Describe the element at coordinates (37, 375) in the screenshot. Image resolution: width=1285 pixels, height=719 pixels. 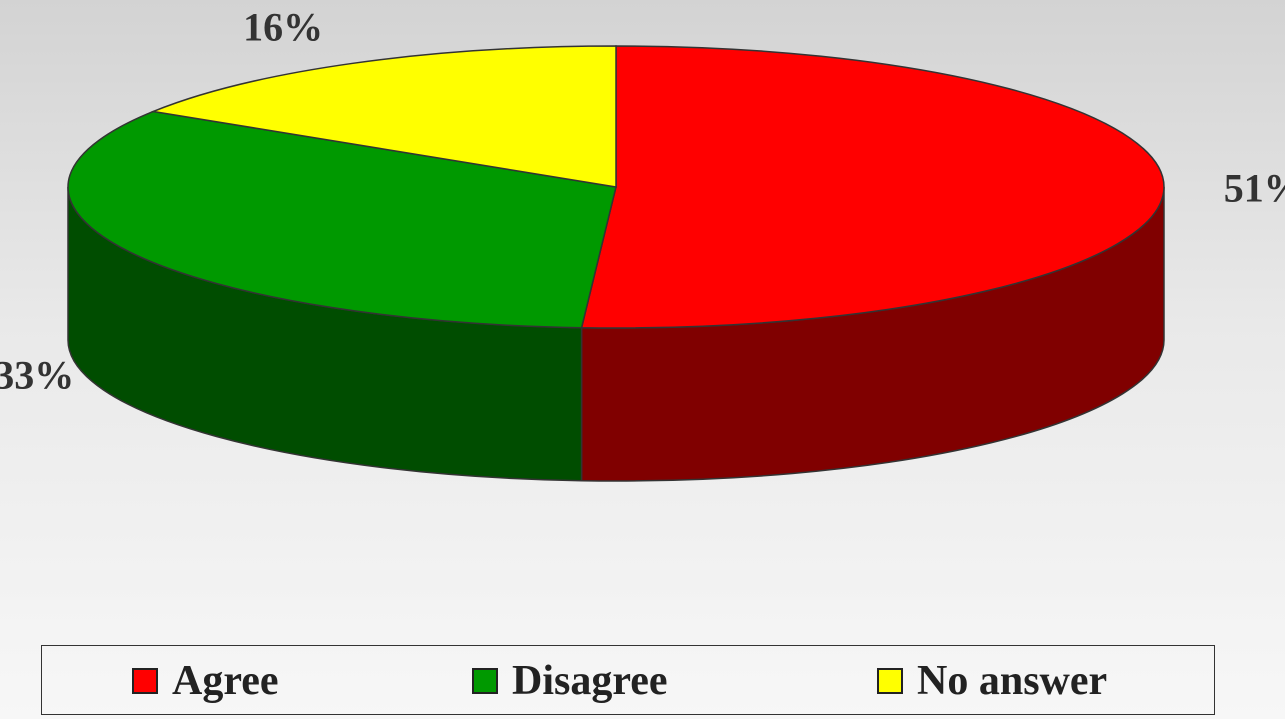
I see `pct-label-disagree: 33%` at that location.